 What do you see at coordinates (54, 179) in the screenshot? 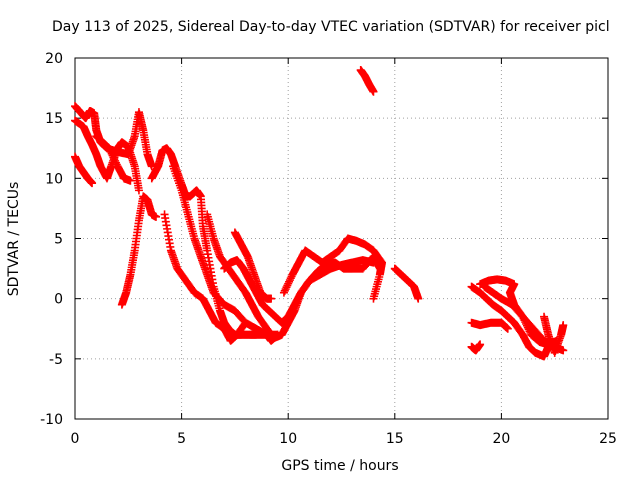
I see `y-tick-label: 10` at bounding box center [54, 179].